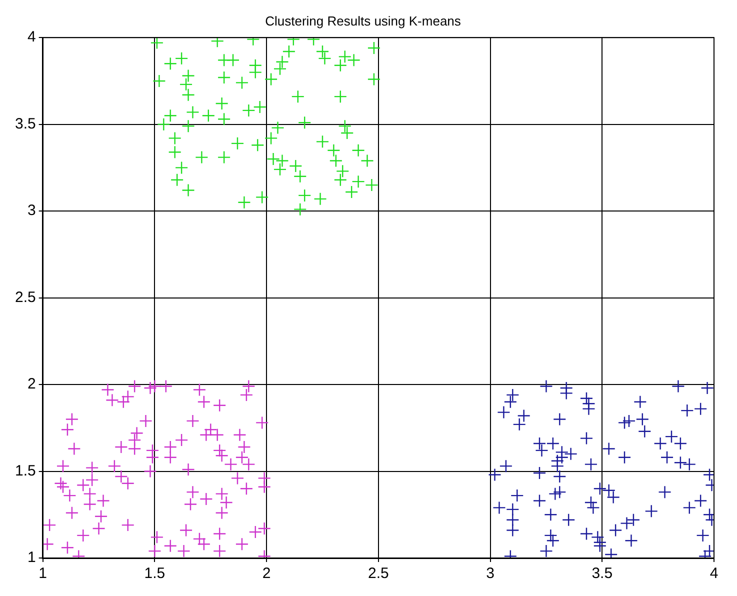 The width and height of the screenshot is (737, 596). What do you see at coordinates (602, 573) in the screenshot?
I see `x-tick-label: 3.5` at bounding box center [602, 573].